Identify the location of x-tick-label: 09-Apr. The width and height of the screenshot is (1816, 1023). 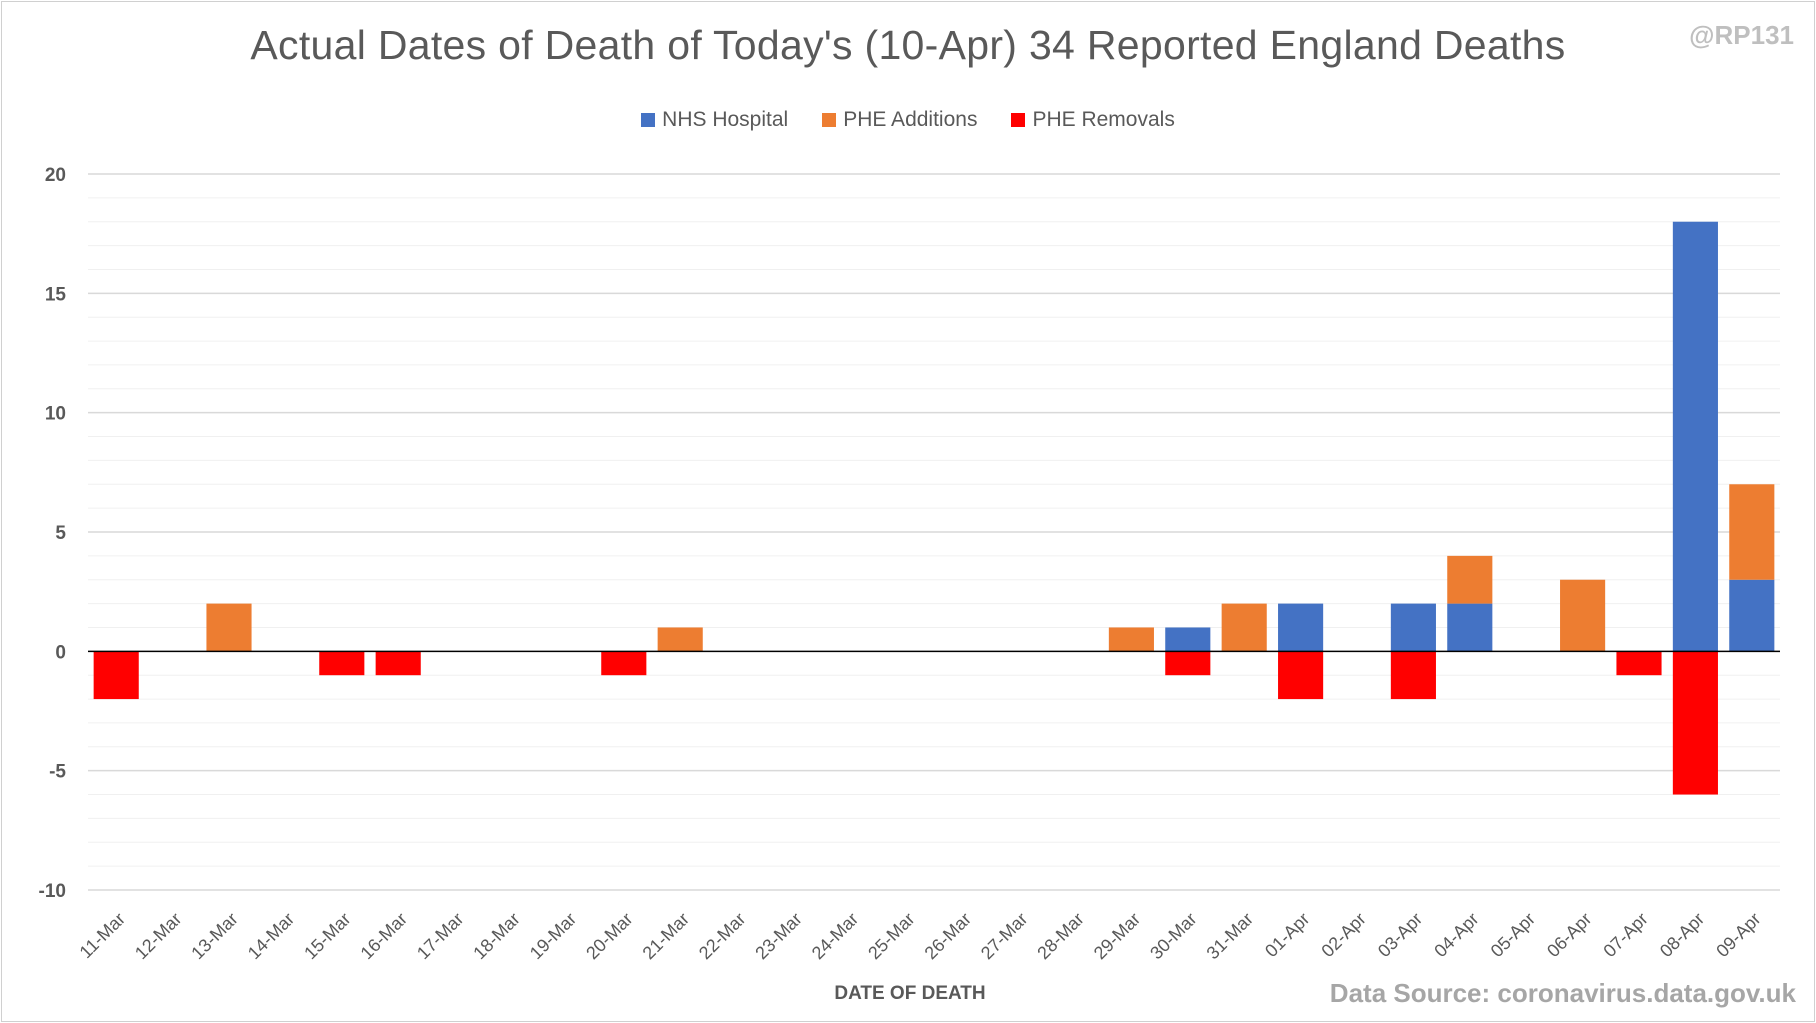
(1738, 935).